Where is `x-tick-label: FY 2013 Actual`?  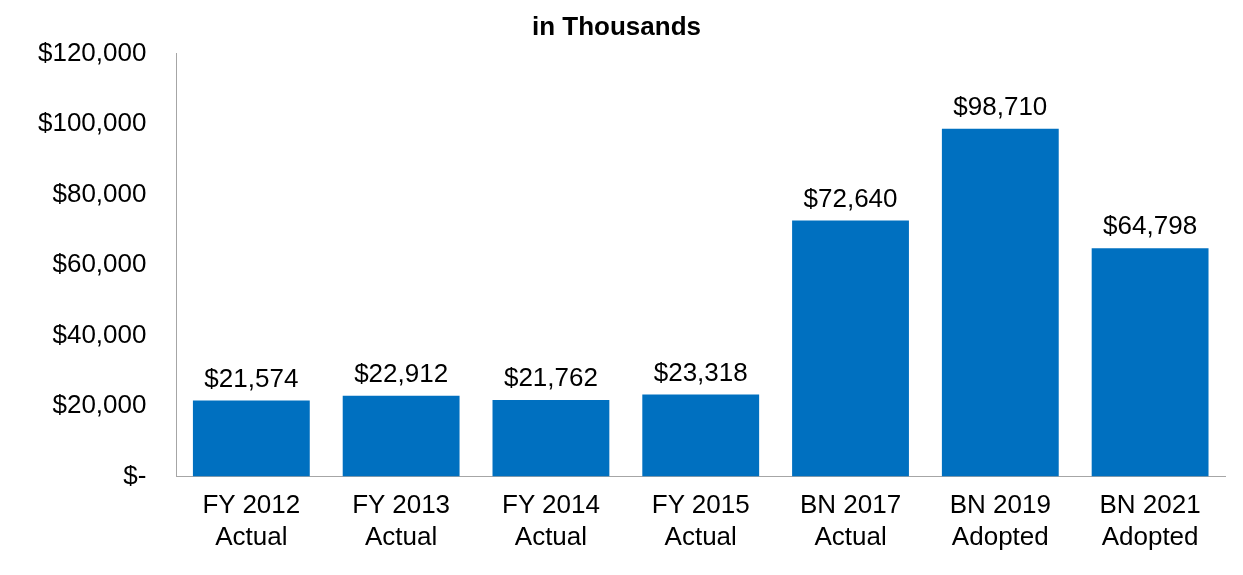 x-tick-label: FY 2013 Actual is located at coordinates (401, 520).